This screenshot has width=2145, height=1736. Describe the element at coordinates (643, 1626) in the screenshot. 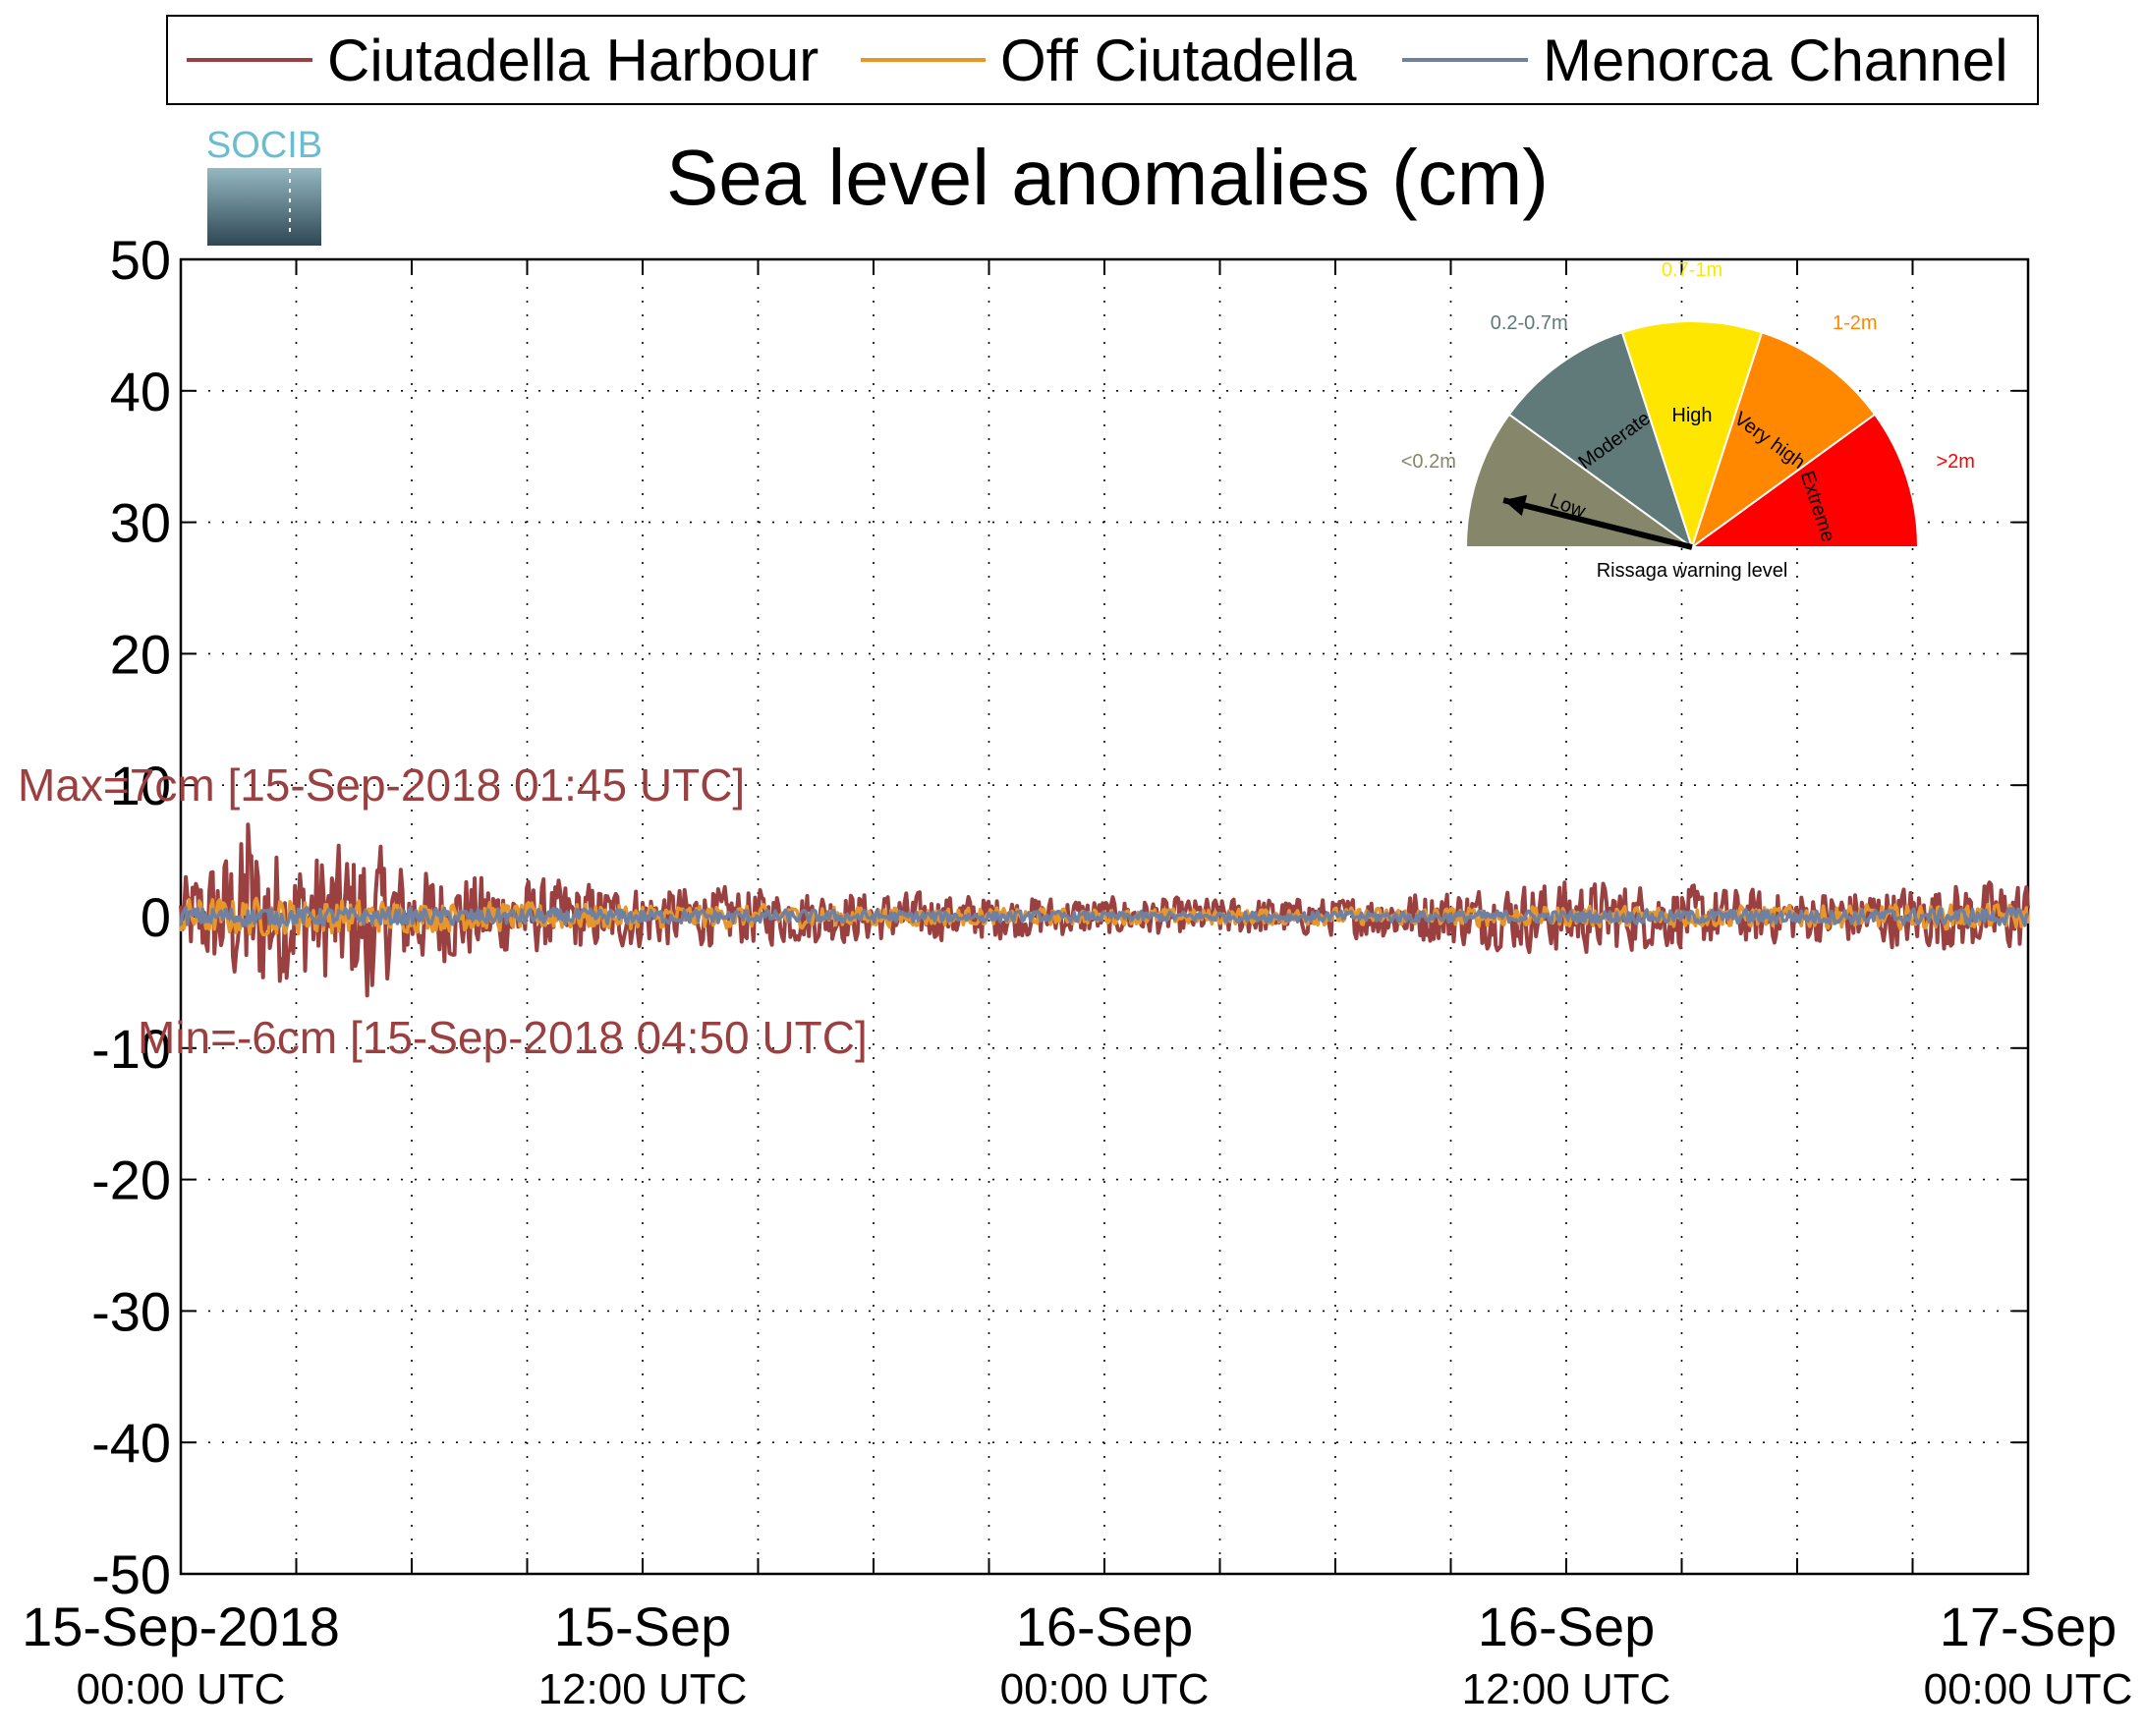

I see `x-tick-label-date: 15-Sep` at that location.